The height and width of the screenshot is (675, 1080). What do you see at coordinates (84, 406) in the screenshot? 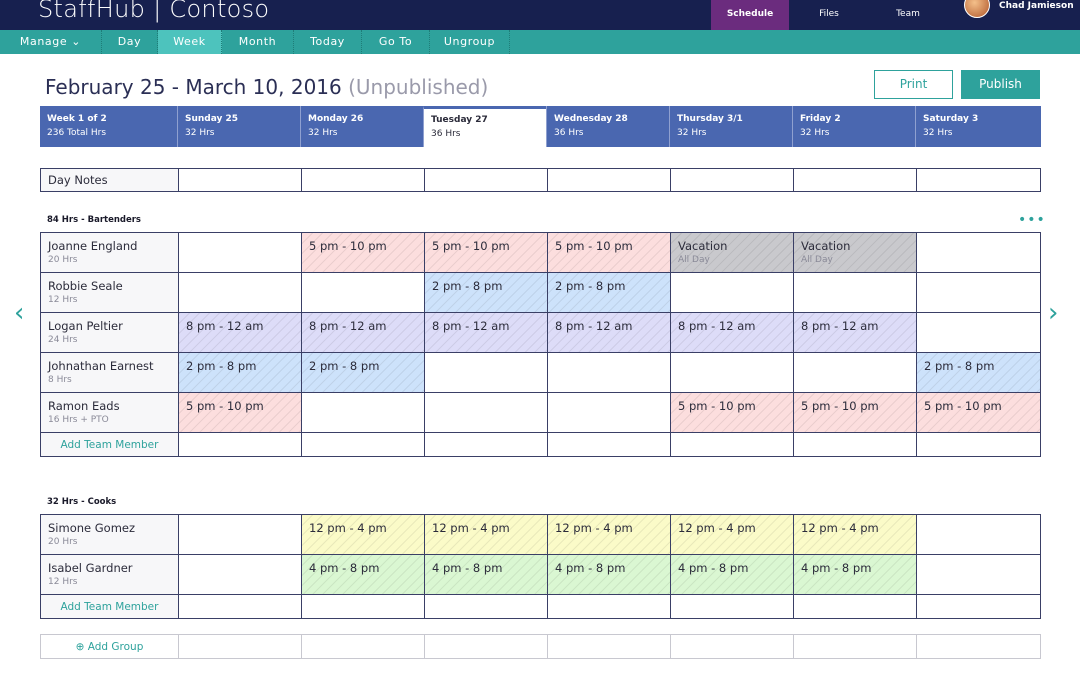
I see `member-name: Ramon Eads` at bounding box center [84, 406].